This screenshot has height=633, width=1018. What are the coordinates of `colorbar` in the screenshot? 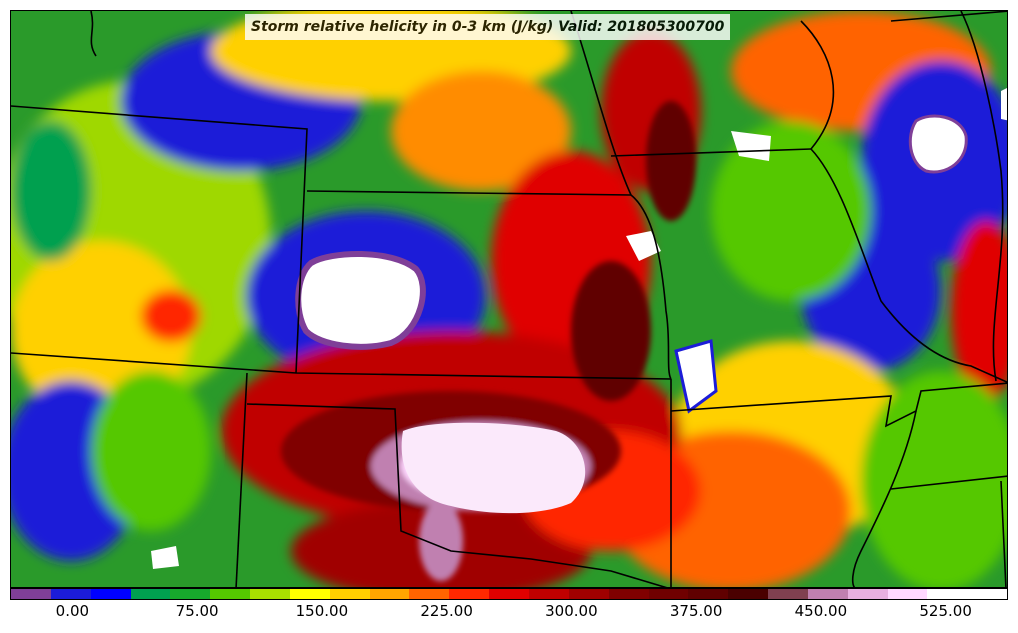 It's located at (509, 594).